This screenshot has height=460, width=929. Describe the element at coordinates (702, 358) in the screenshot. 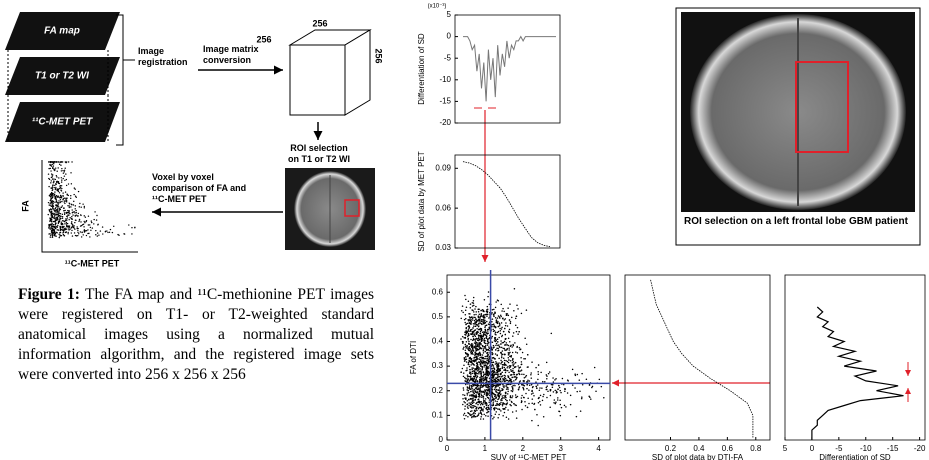

I see `profile-line` at that location.